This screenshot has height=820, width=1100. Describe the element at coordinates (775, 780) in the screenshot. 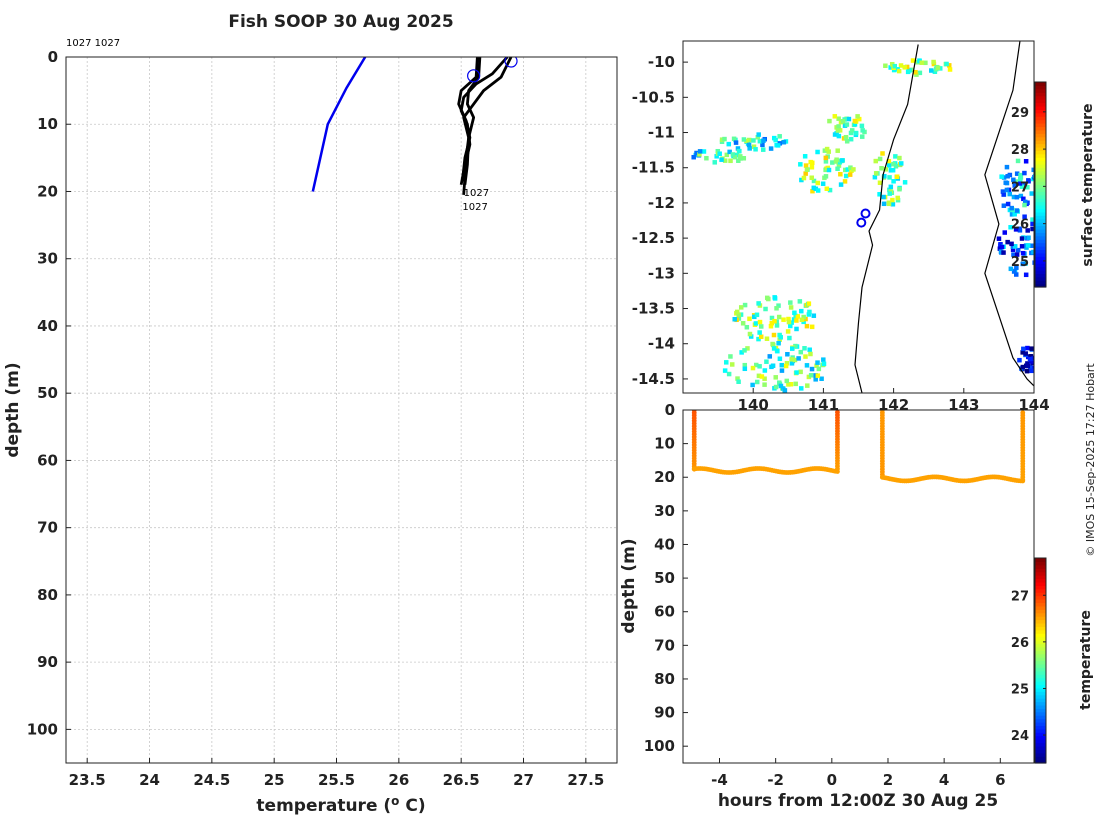

I see `dt-x-tick-label: -2` at that location.